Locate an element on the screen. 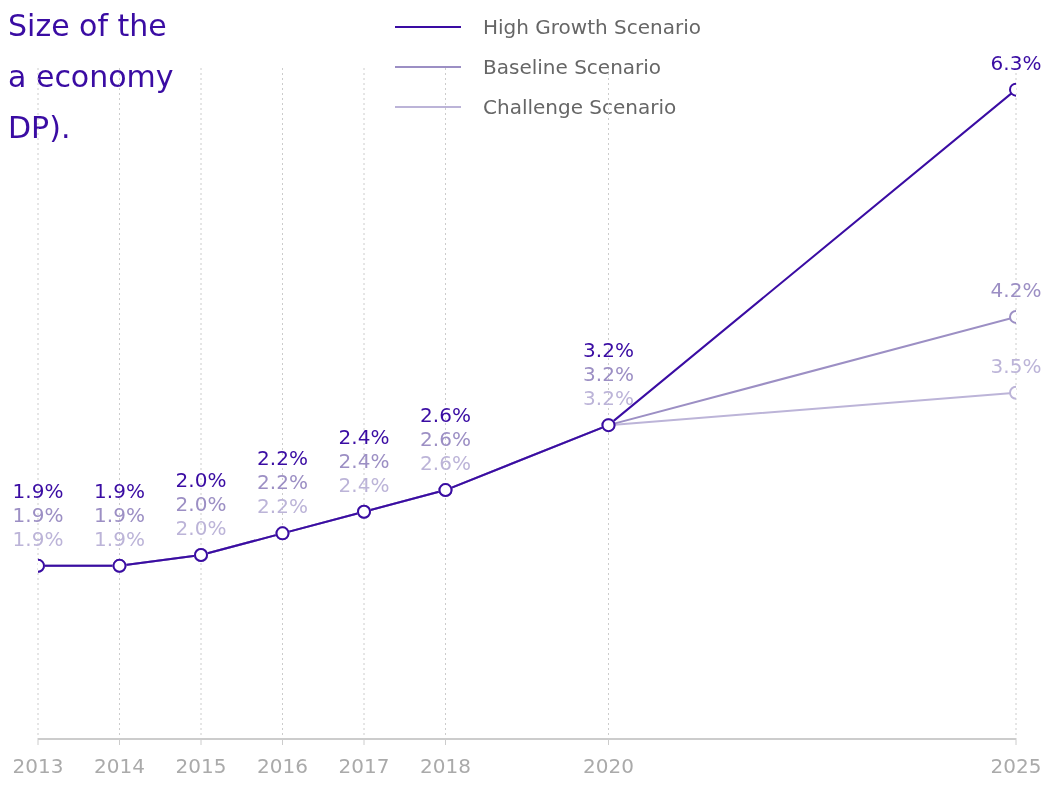 The width and height of the screenshot is (1051, 787). data-label: 4.2% is located at coordinates (1016, 289).